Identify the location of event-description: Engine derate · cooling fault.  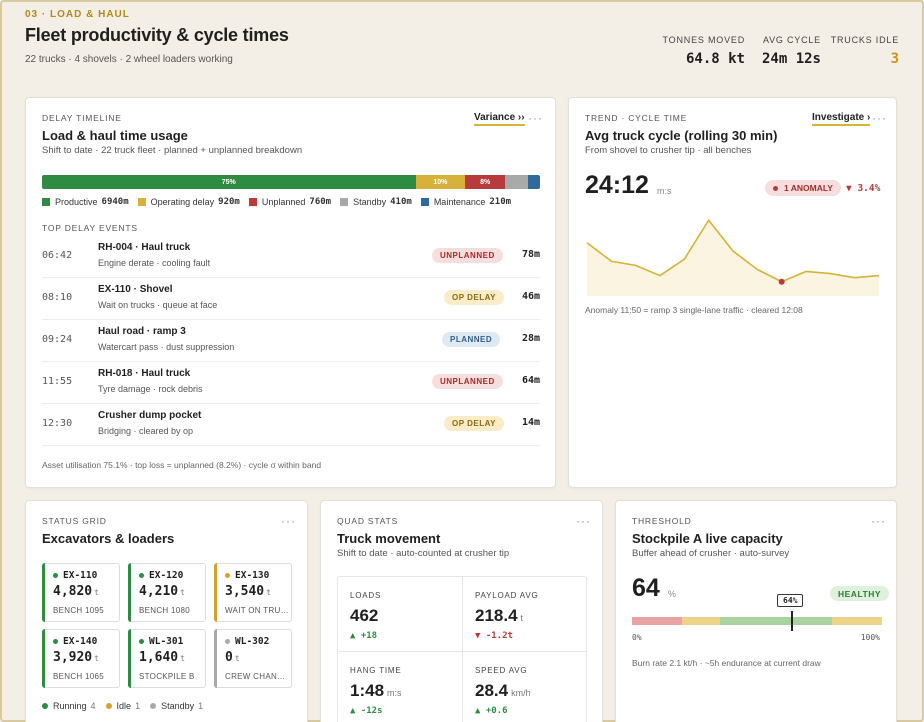
(154, 263).